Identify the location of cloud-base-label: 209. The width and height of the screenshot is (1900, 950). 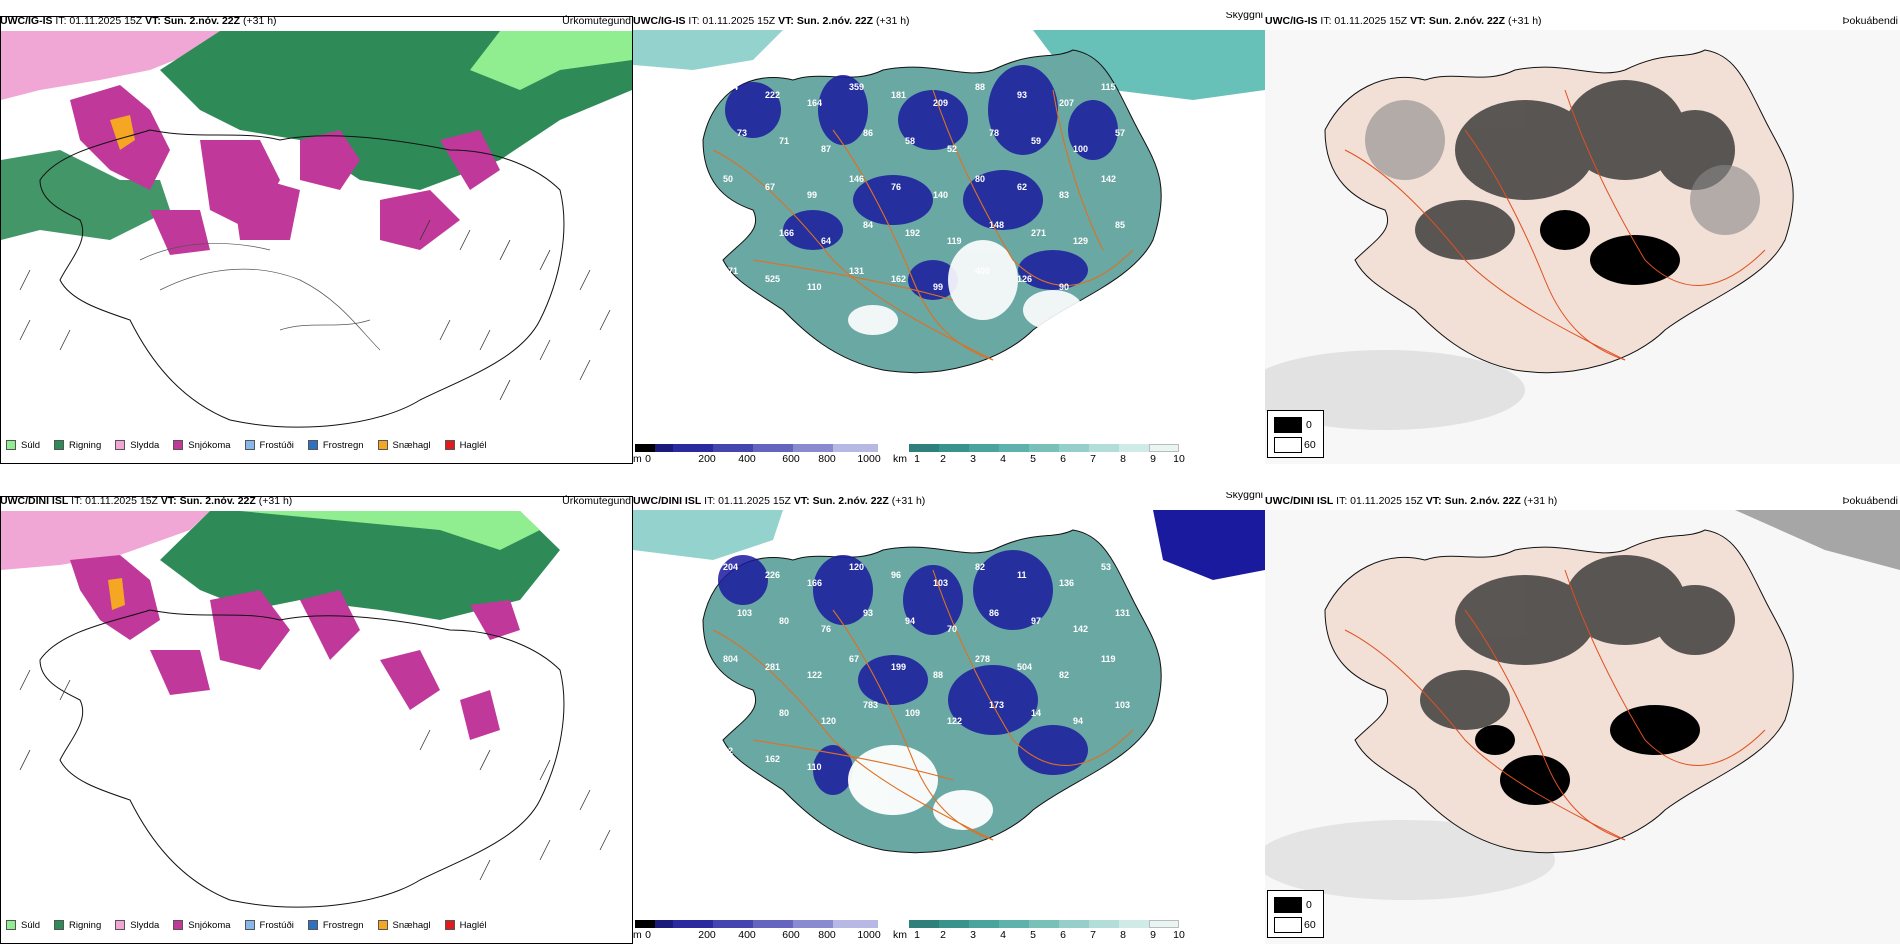
(940, 103).